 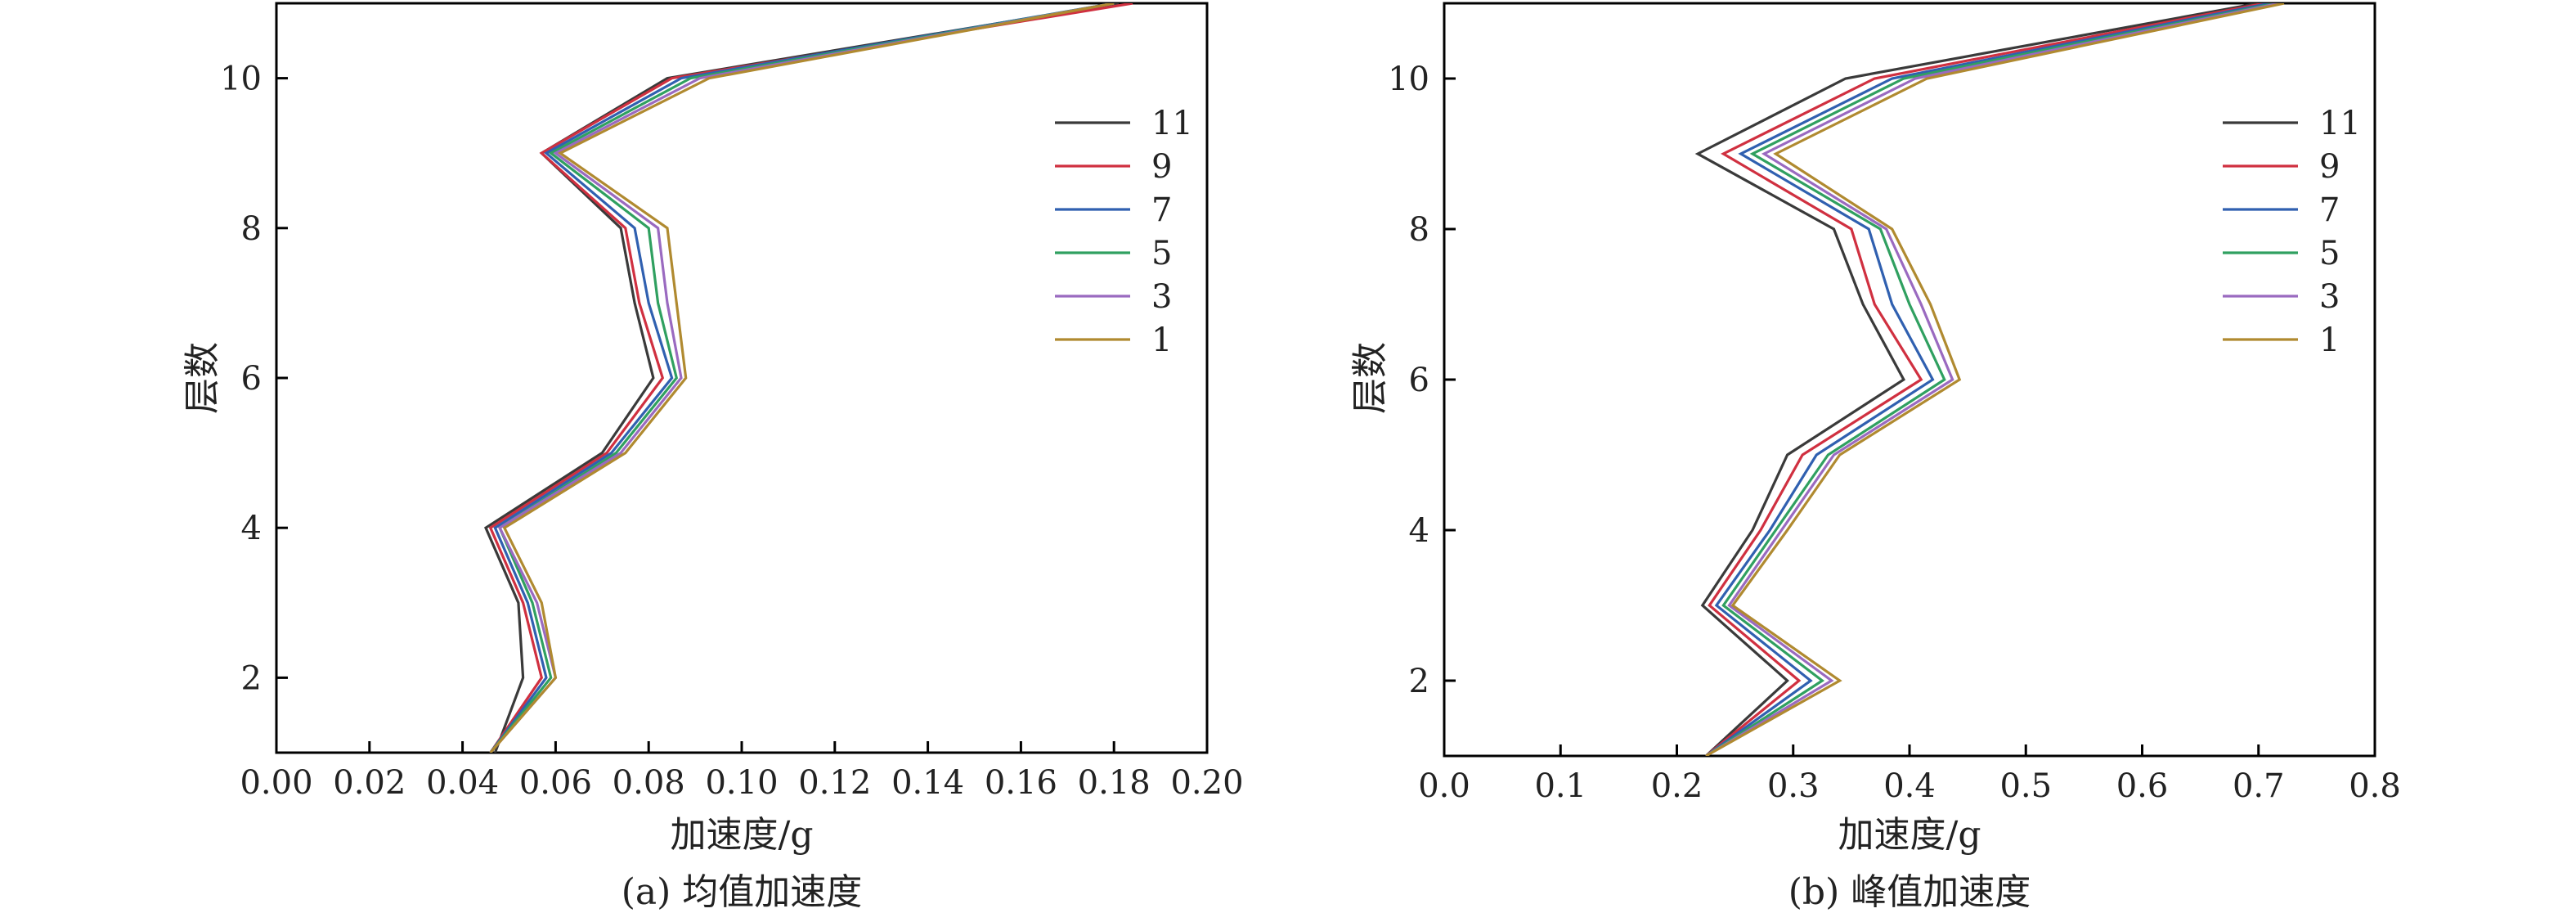 I want to click on caption-a: (a) 均值加速度, so click(x=742, y=892).